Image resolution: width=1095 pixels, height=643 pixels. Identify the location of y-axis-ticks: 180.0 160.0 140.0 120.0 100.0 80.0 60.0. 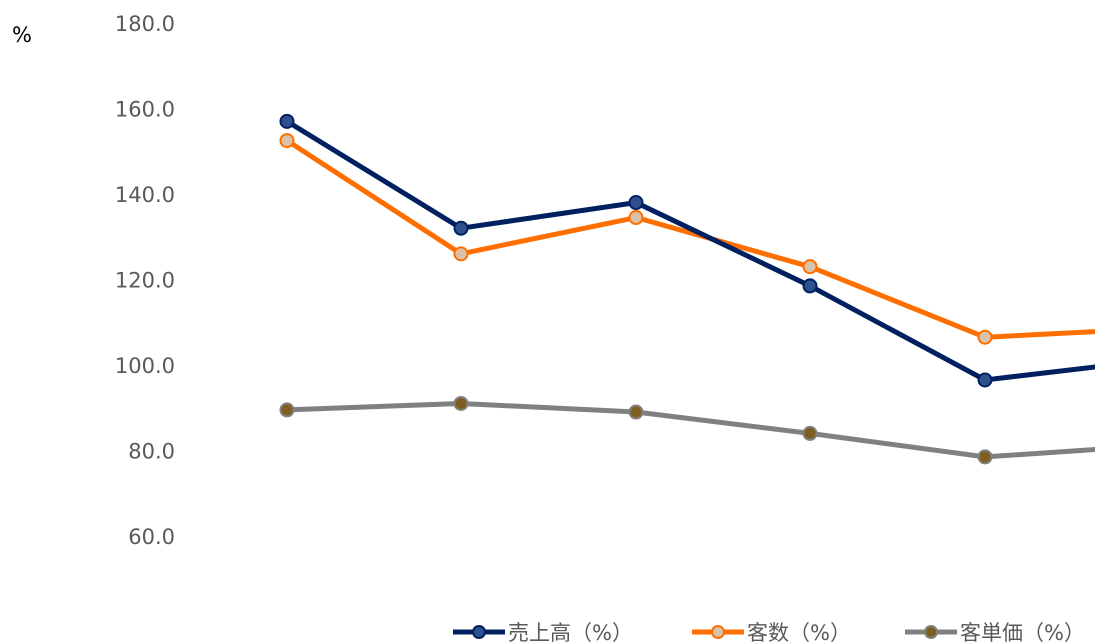
(145, 280).